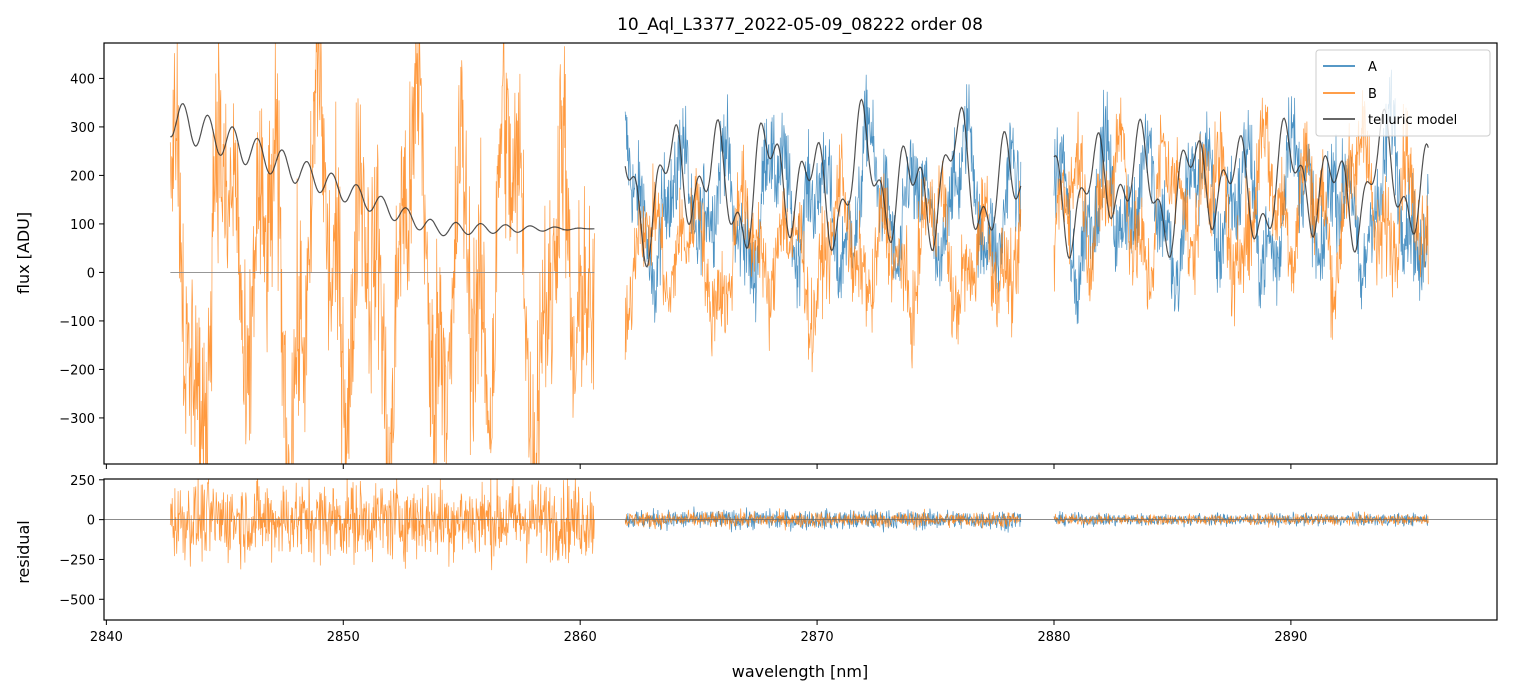 Image resolution: width=1513 pixels, height=696 pixels. I want to click on main-y-tick-label: −200, so click(77, 370).